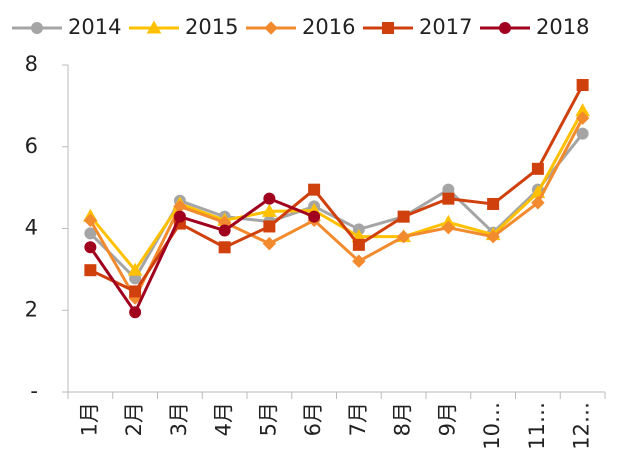  I want to click on legend-label: 2014, so click(94, 27).